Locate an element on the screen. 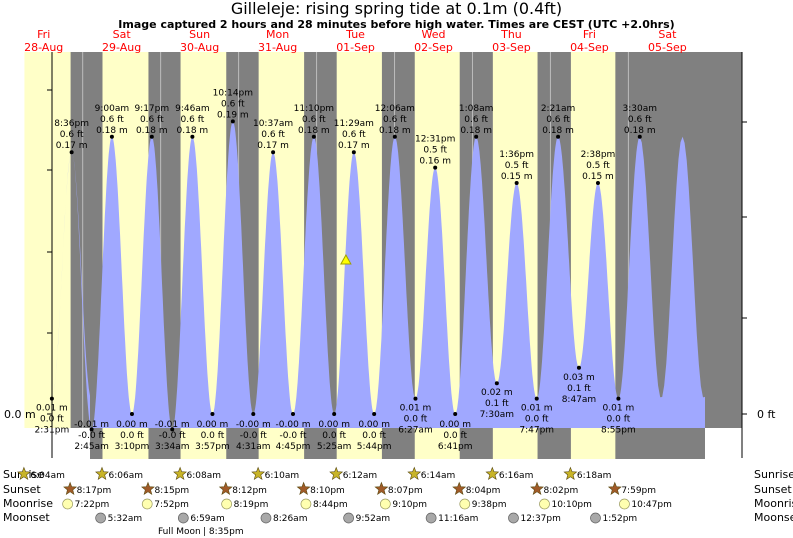 The height and width of the screenshot is (538, 793). moonset-time: 8:26am is located at coordinates (290, 519).